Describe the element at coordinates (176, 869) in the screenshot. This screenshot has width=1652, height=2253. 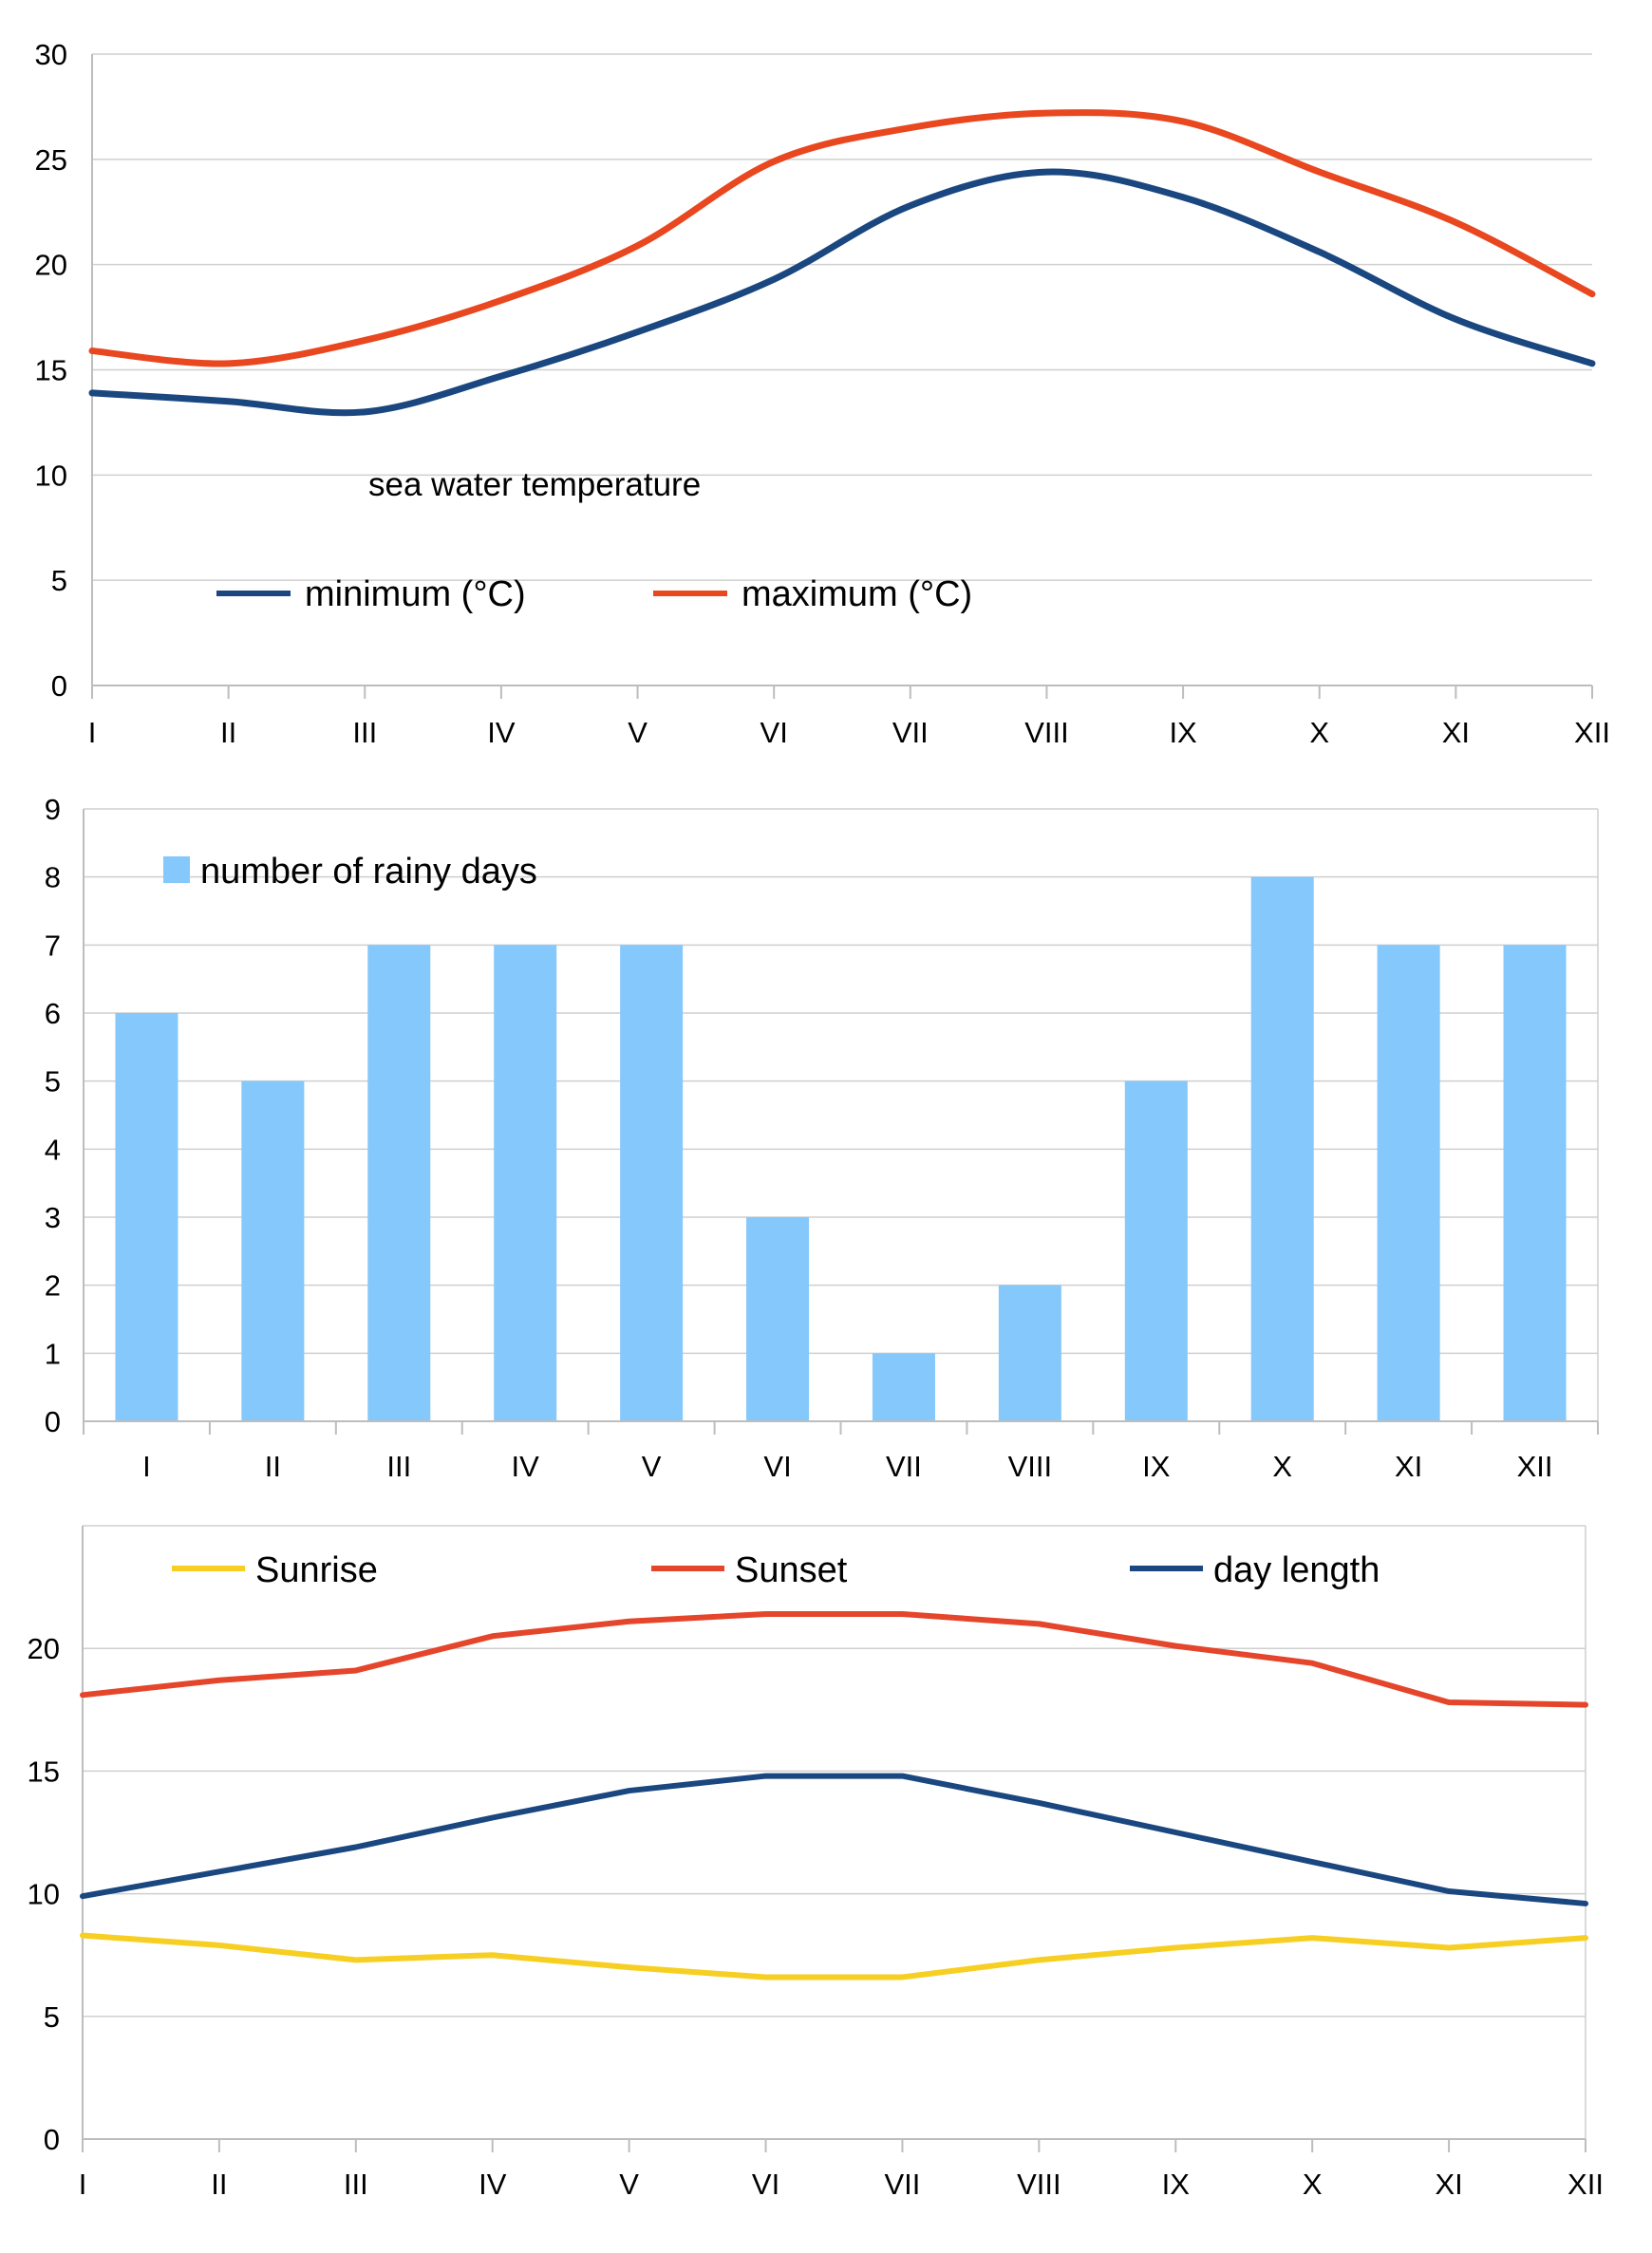
I see `legend-swatch` at that location.